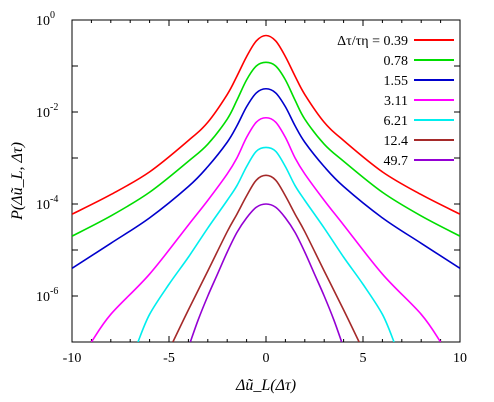  I want to click on y-tick-label: 10⁻⁴, so click(47, 203).